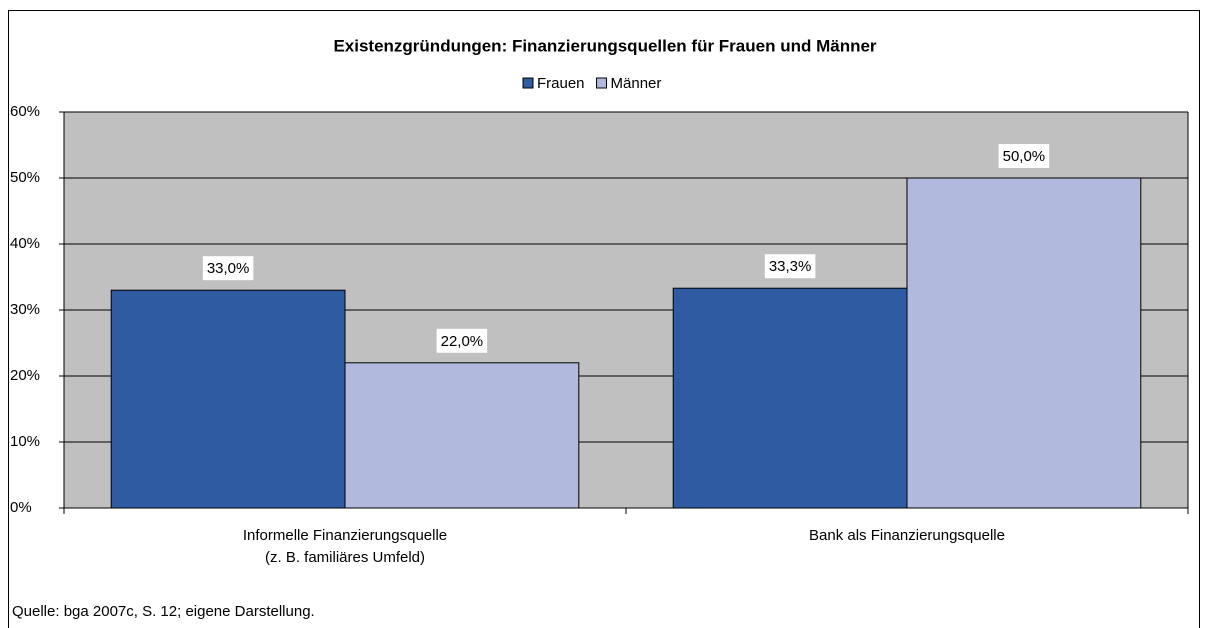 The width and height of the screenshot is (1209, 628). Describe the element at coordinates (21, 507) in the screenshot. I see `y-tick-label: 0%` at that location.